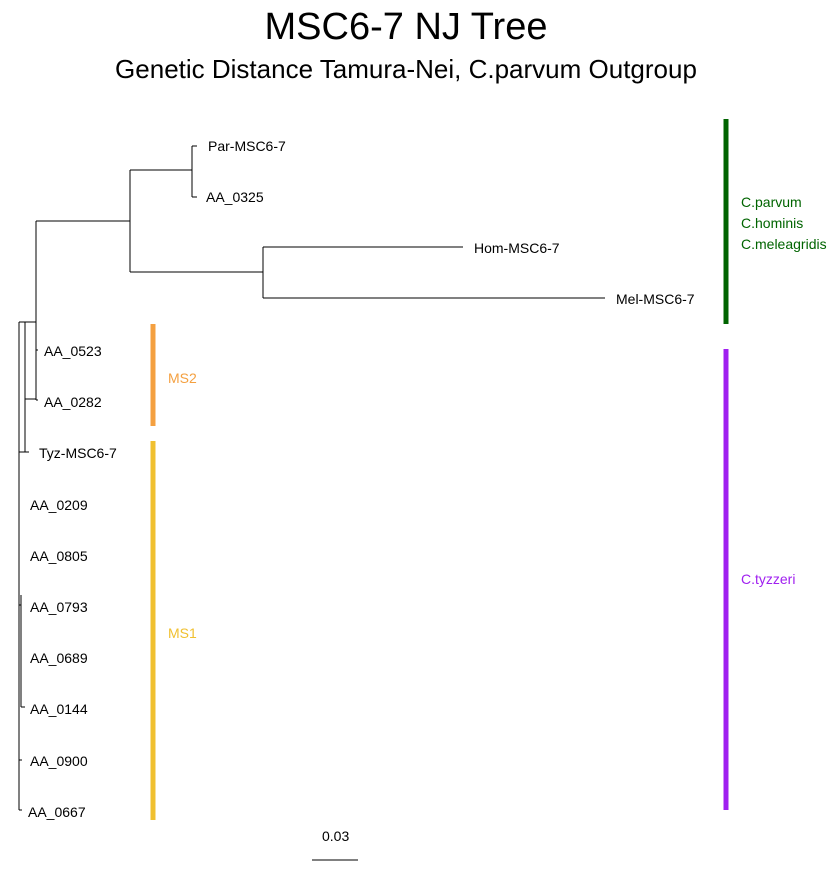  What do you see at coordinates (772, 223) in the screenshot?
I see `hominis-clade-label: C.hominis` at bounding box center [772, 223].